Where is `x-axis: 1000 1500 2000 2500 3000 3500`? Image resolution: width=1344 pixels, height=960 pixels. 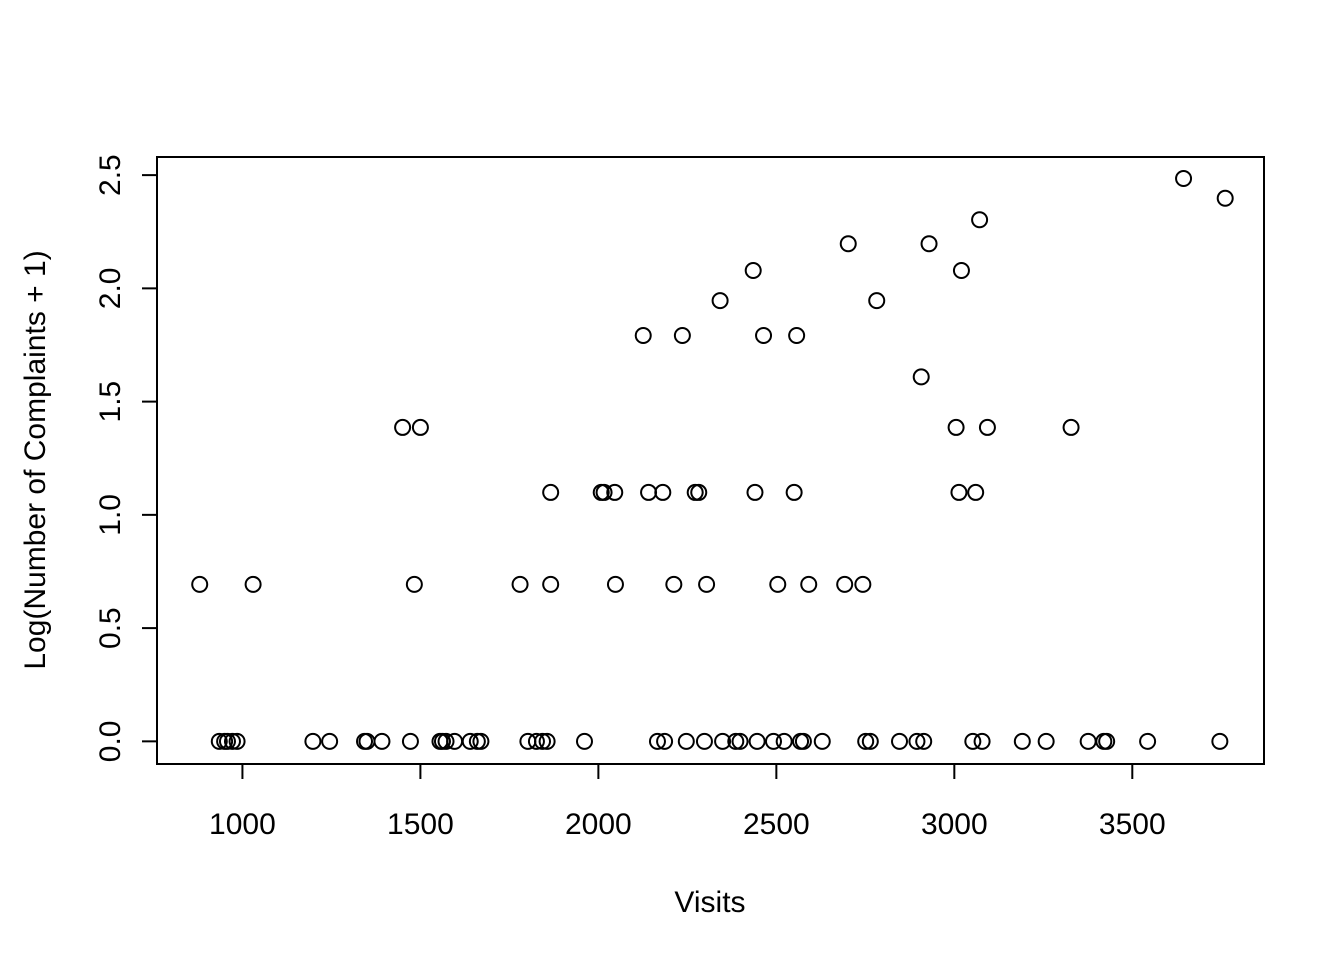 x-axis: 1000 1500 2000 2500 3000 3500 is located at coordinates (687, 802).